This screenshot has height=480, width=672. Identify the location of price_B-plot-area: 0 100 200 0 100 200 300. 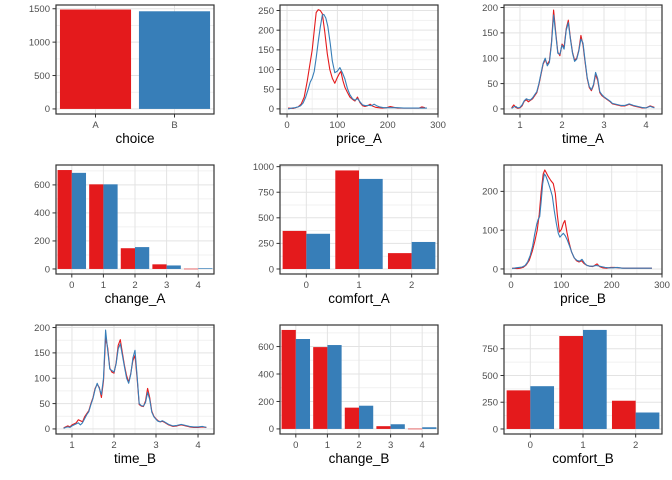
(576, 227).